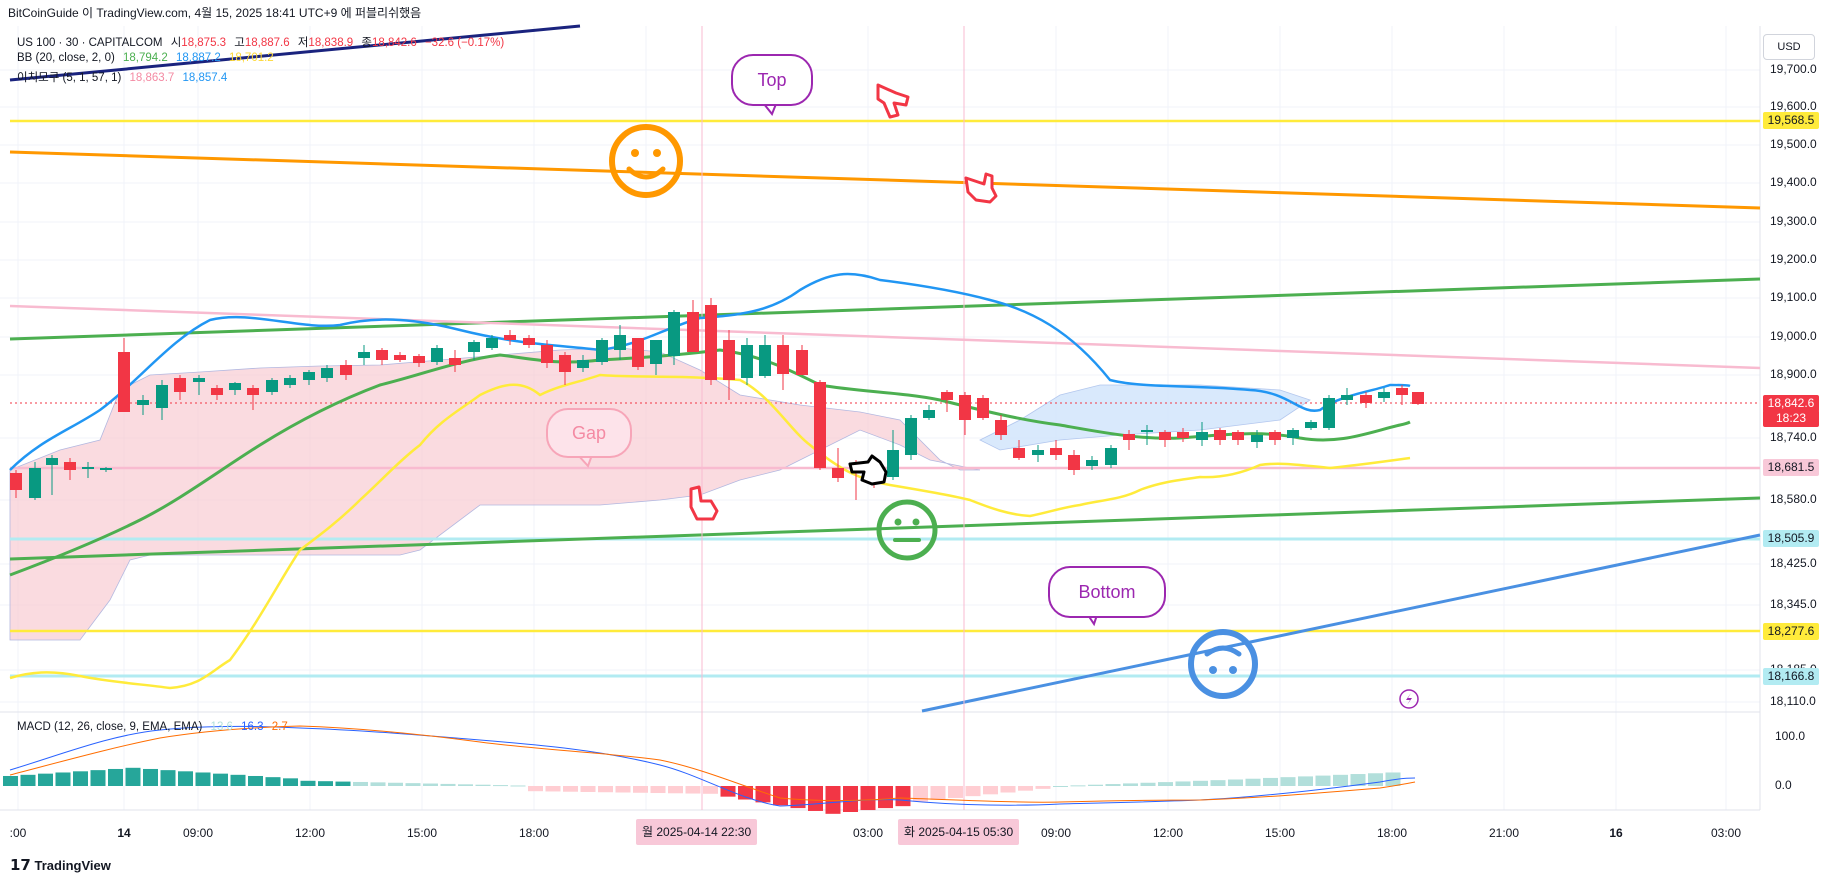 The width and height of the screenshot is (1835, 883). Describe the element at coordinates (702, 790) in the screenshot. I see `macd-histogram` at that location.